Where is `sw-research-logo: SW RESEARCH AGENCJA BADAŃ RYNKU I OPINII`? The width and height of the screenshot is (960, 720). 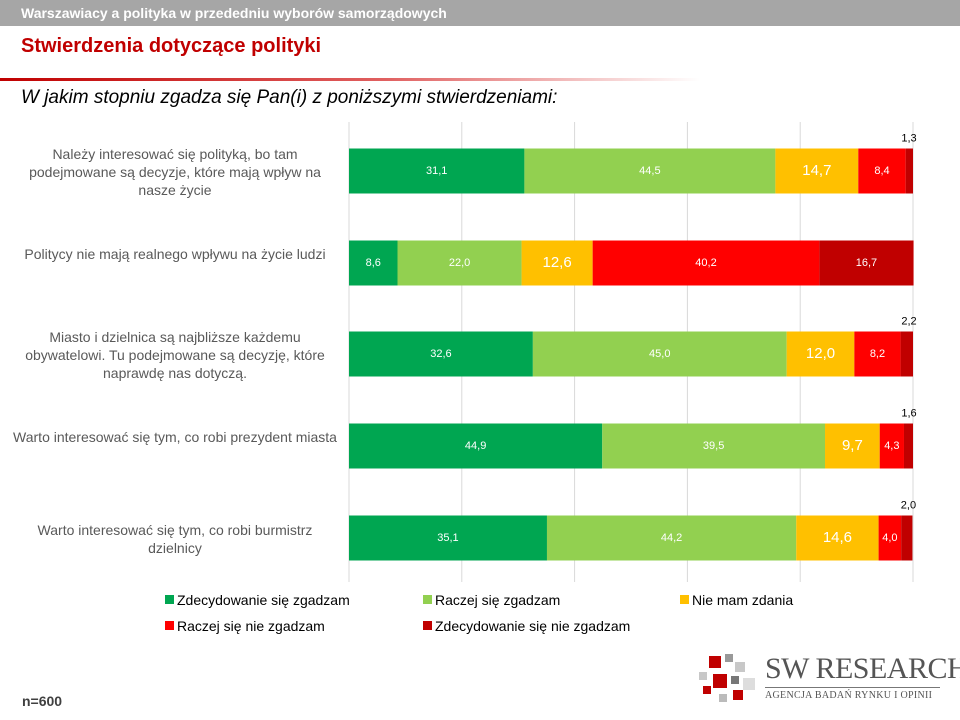
sw-research-logo: SW RESEARCH AGENCJA BADAŃ RYNKU I OPINII is located at coordinates (827, 678).